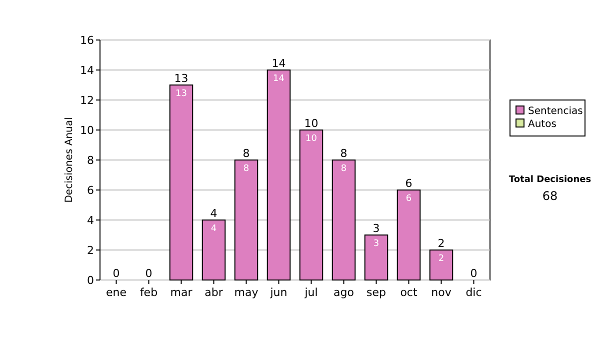 Image resolution: width=600 pixels, height=340 pixels. What do you see at coordinates (550, 196) in the screenshot?
I see `text: 68` at bounding box center [550, 196].